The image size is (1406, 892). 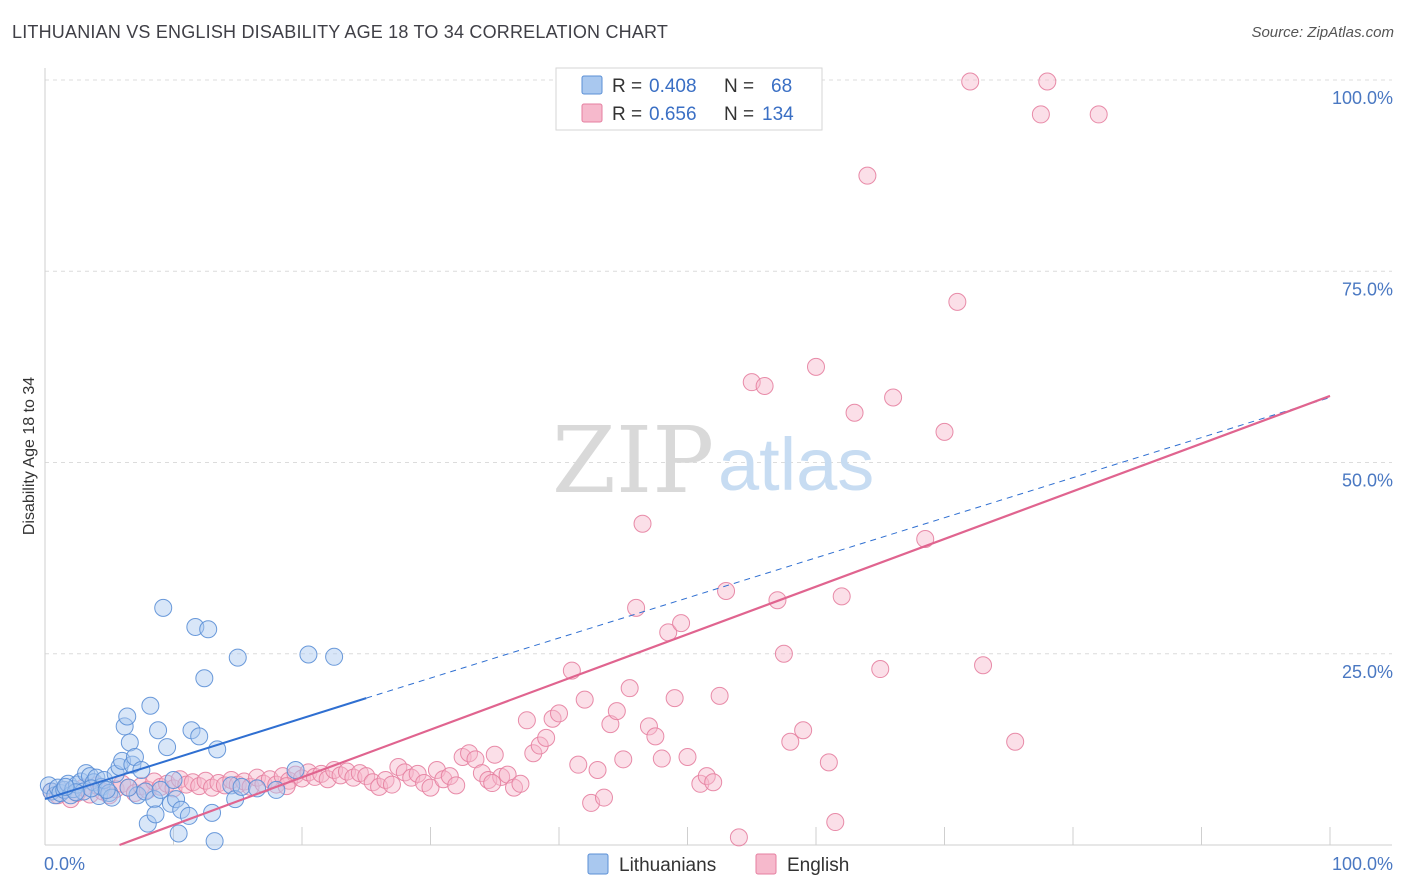 I want to click on legend-swatch-blue, so click(x=592, y=85).